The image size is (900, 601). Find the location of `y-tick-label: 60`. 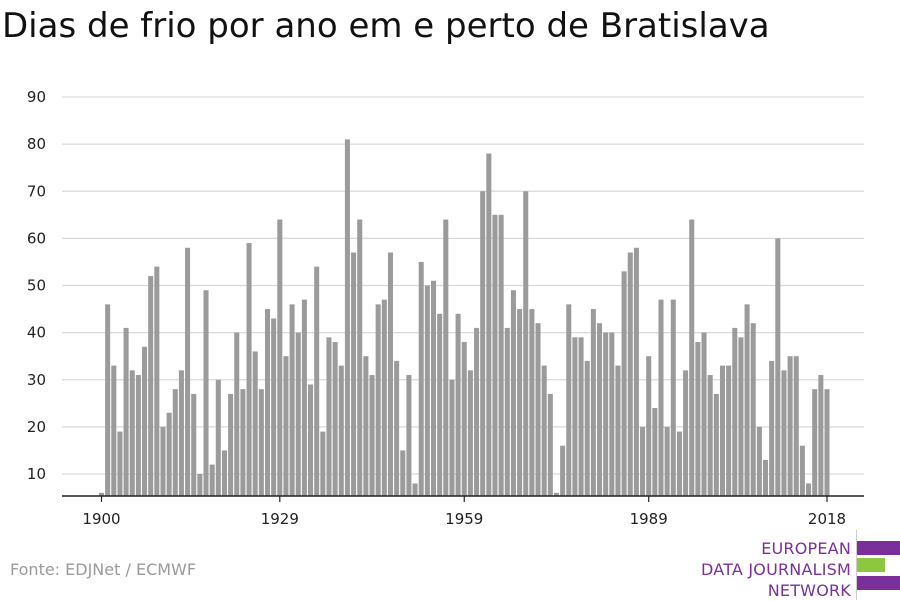

y-tick-label: 60 is located at coordinates (36, 238).